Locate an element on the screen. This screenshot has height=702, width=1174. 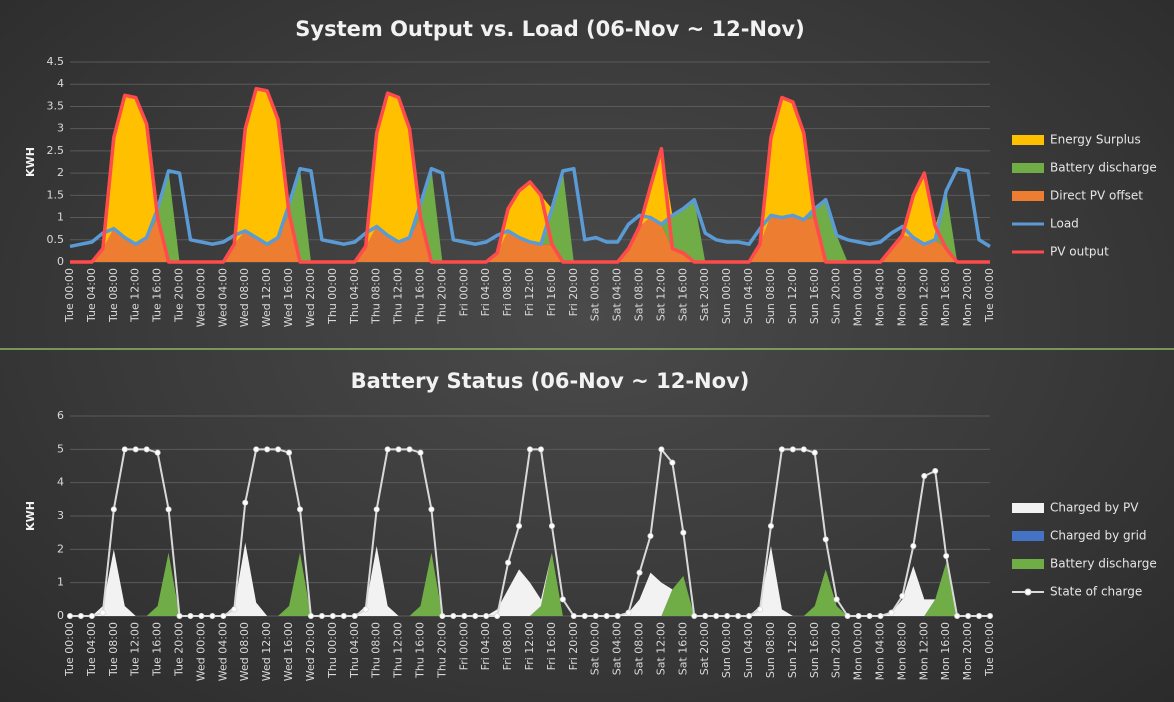
y-tick-label: 2.5 is located at coordinates (56, 150).